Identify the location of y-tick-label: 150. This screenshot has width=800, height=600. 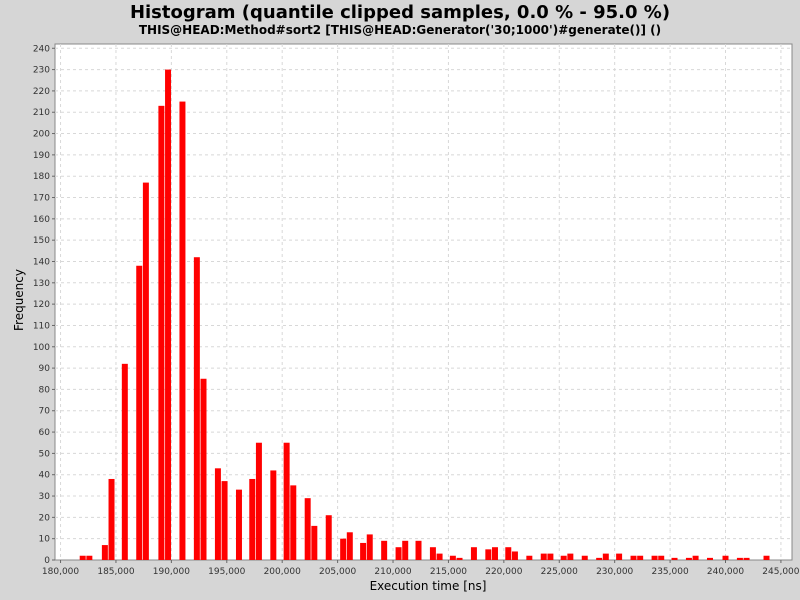
(41, 241).